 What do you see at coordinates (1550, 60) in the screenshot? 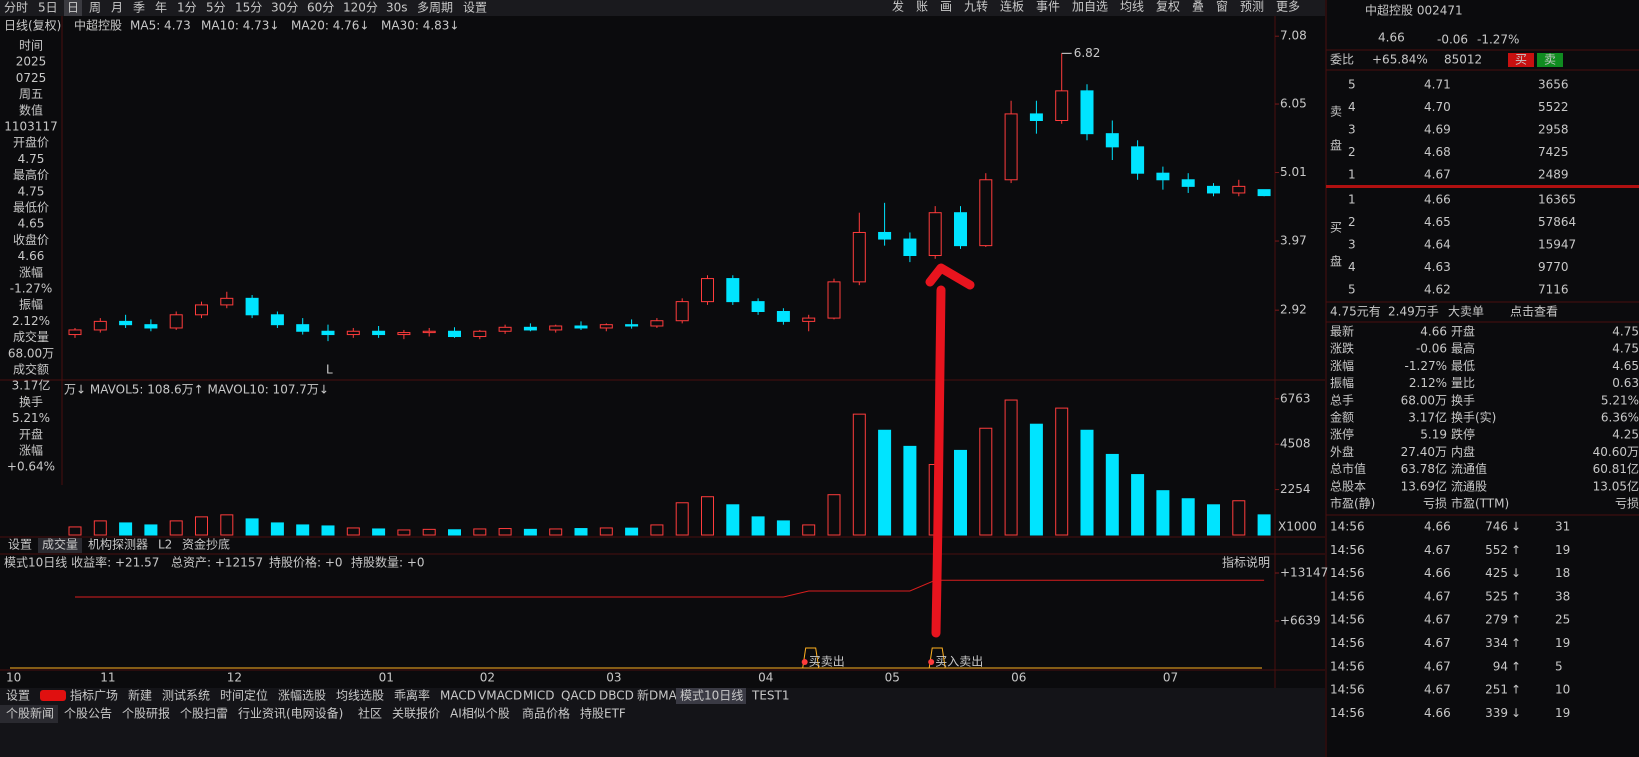
I see `sell-button` at bounding box center [1550, 60].